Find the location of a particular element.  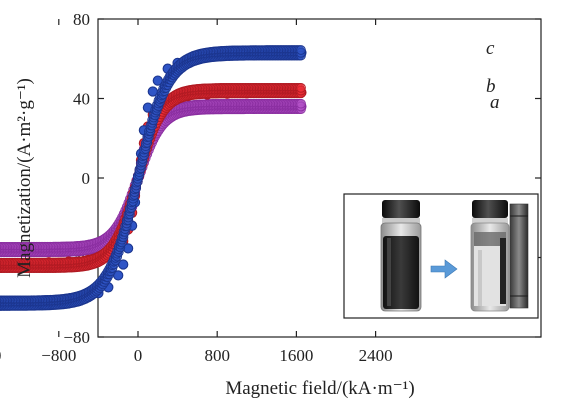

magnet-icon is located at coordinates (519, 256).